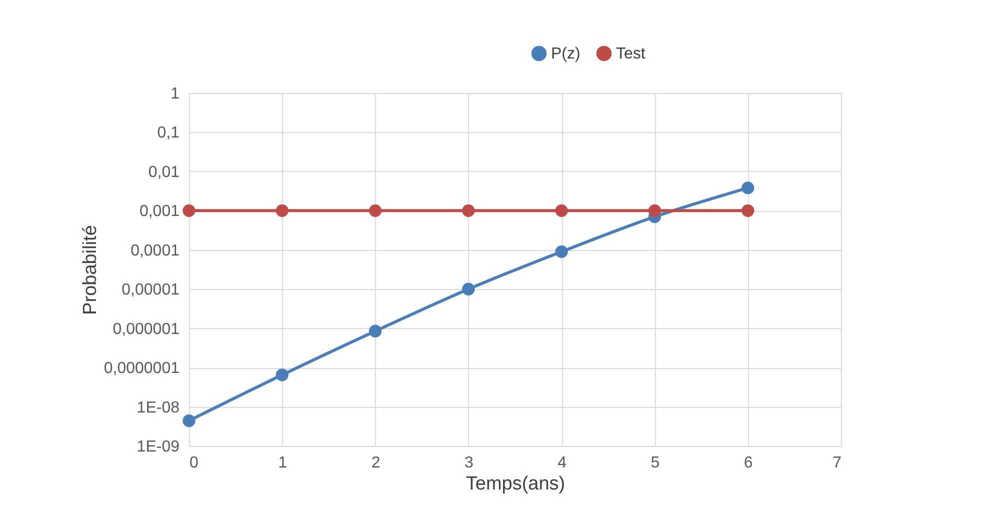 The width and height of the screenshot is (989, 515). What do you see at coordinates (565, 53) in the screenshot?
I see `legend-label: P(z)` at bounding box center [565, 53].